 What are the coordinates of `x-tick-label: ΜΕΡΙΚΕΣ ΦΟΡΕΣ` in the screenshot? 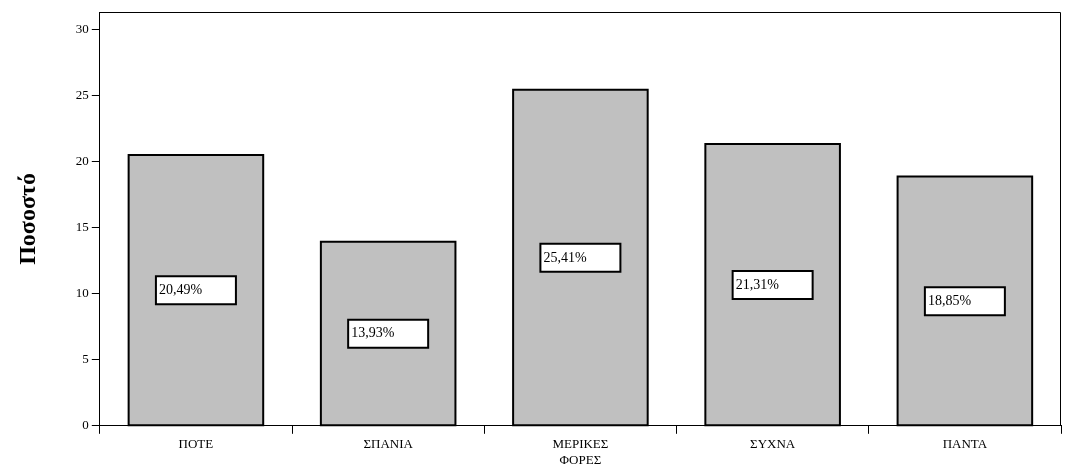 It's located at (580, 451).